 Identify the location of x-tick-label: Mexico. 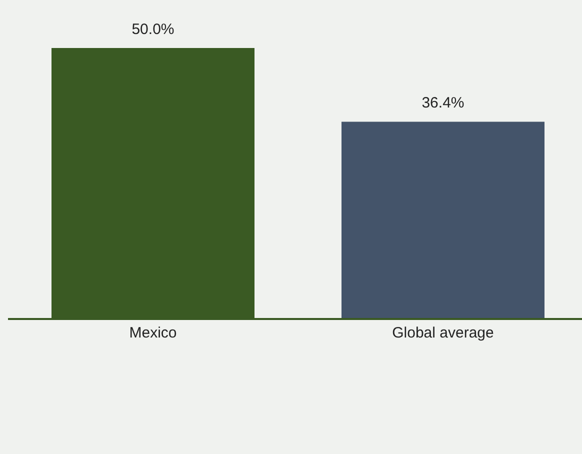
(153, 333).